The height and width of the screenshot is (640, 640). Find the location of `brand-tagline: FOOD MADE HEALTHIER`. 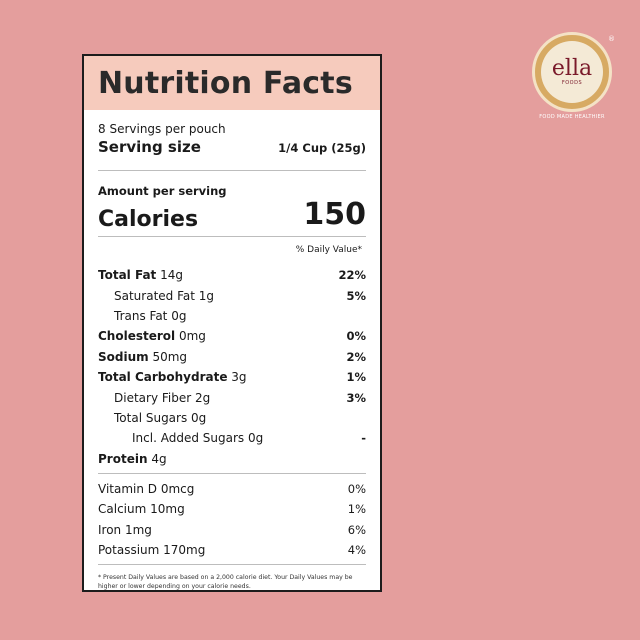

brand-tagline: FOOD MADE HEALTHIER is located at coordinates (572, 117).